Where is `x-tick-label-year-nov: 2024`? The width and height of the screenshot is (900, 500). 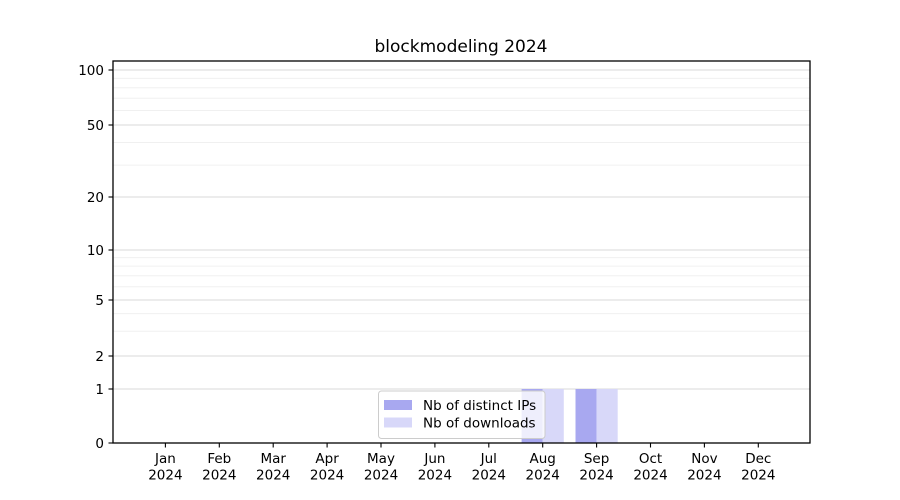
x-tick-label-year-nov: 2024 is located at coordinates (704, 476).